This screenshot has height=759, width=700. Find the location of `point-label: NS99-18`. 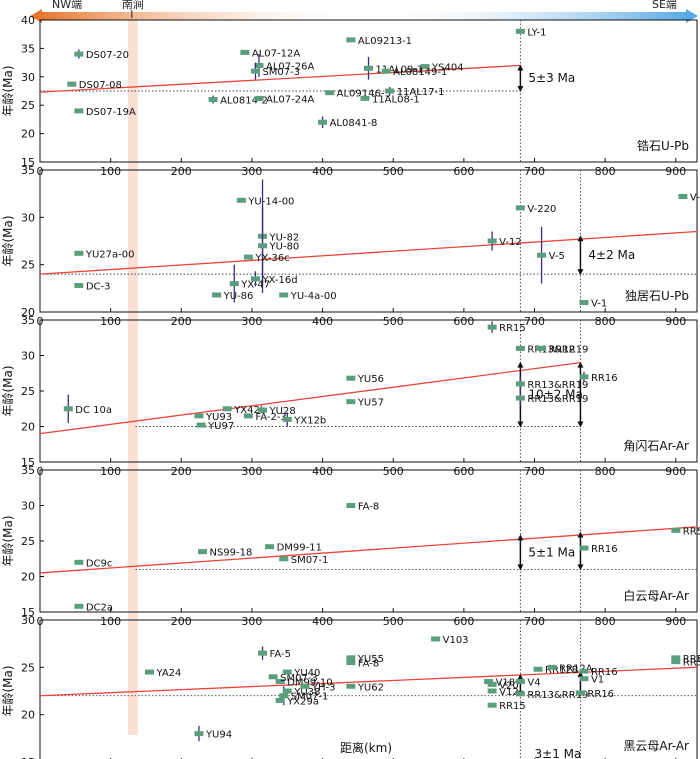

point-label: NS99-18 is located at coordinates (230, 553).